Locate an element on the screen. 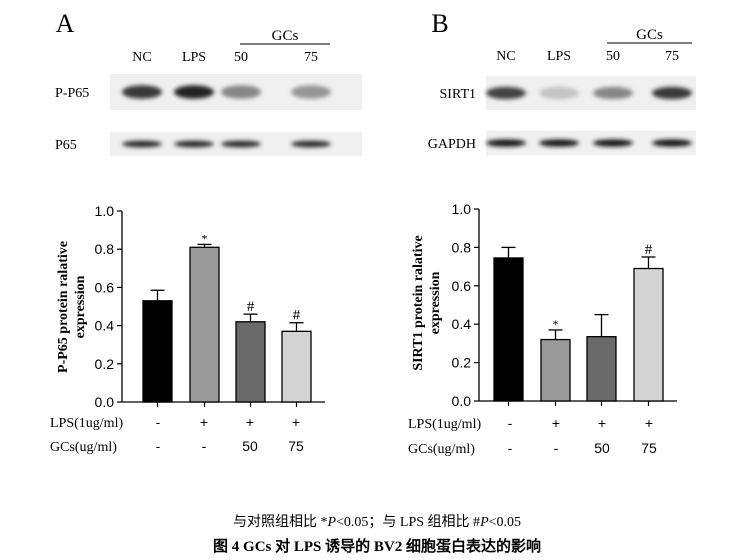  blot-strip-p65 is located at coordinates (236, 144).